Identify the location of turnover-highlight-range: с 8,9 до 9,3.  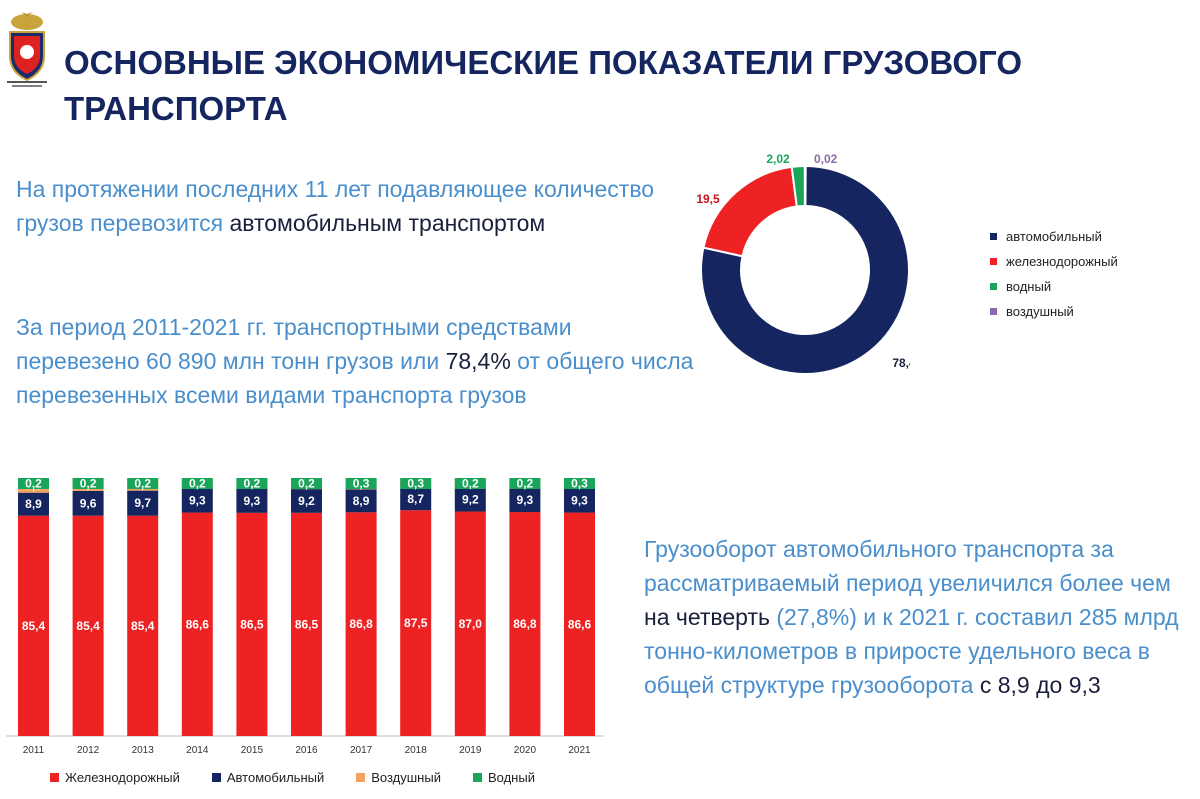
(1040, 685).